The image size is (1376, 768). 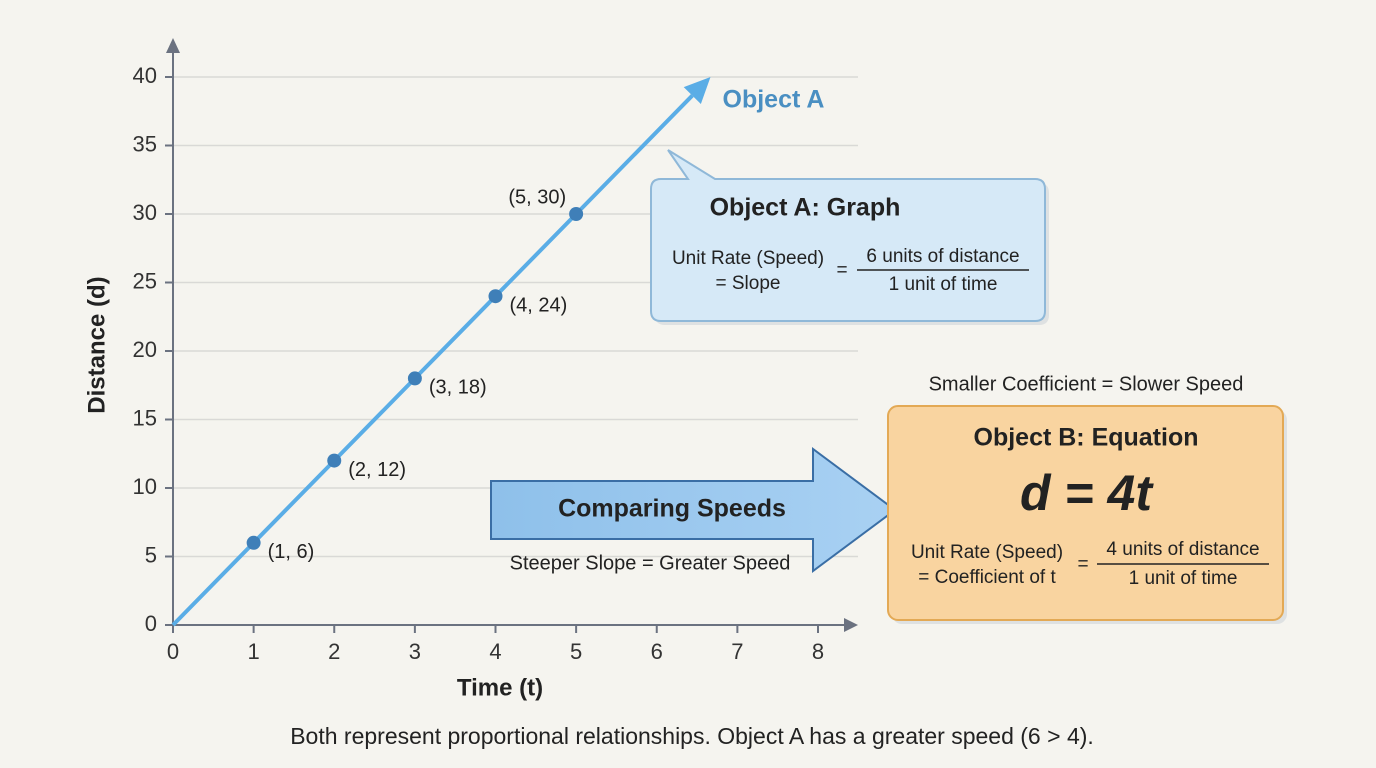 What do you see at coordinates (500, 687) in the screenshot?
I see `x-axis-label: Time (t)` at bounding box center [500, 687].